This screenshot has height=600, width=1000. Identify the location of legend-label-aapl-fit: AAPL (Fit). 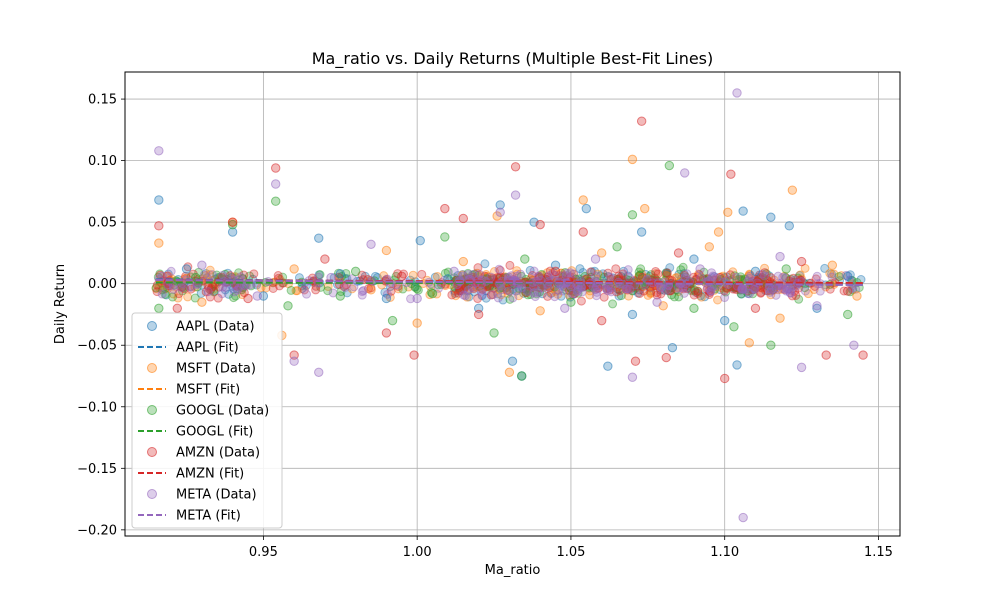
(207, 348).